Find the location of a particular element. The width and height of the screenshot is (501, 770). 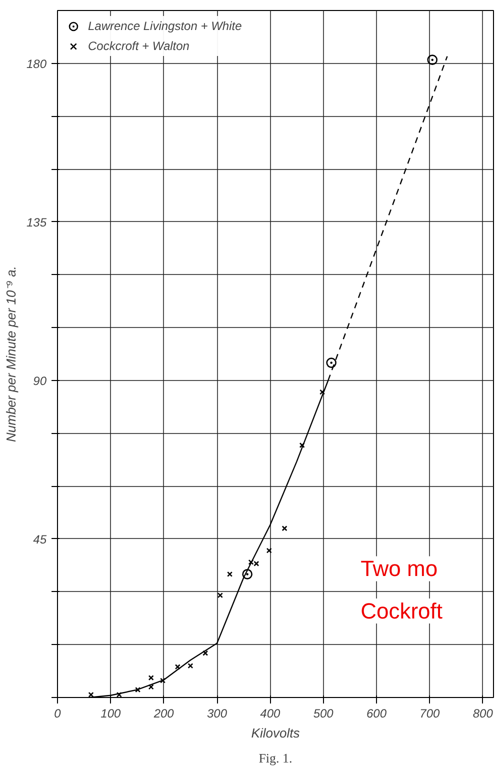

legend-label: Cockcroft + Walton is located at coordinates (139, 46).